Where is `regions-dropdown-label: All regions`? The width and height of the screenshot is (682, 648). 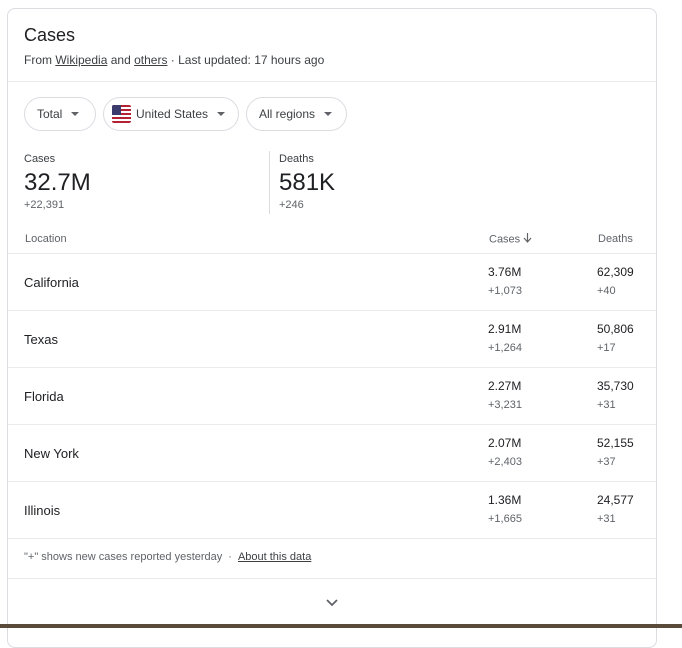 regions-dropdown-label: All regions is located at coordinates (287, 114).